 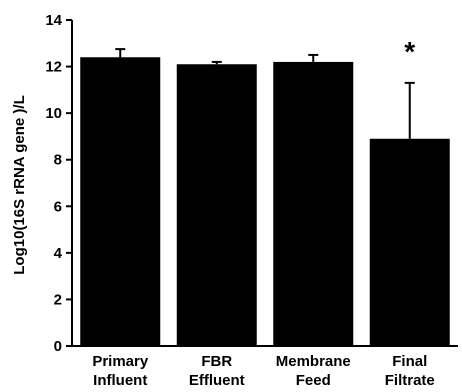 What do you see at coordinates (58, 206) in the screenshot?
I see `y-tick-label: 6` at bounding box center [58, 206].